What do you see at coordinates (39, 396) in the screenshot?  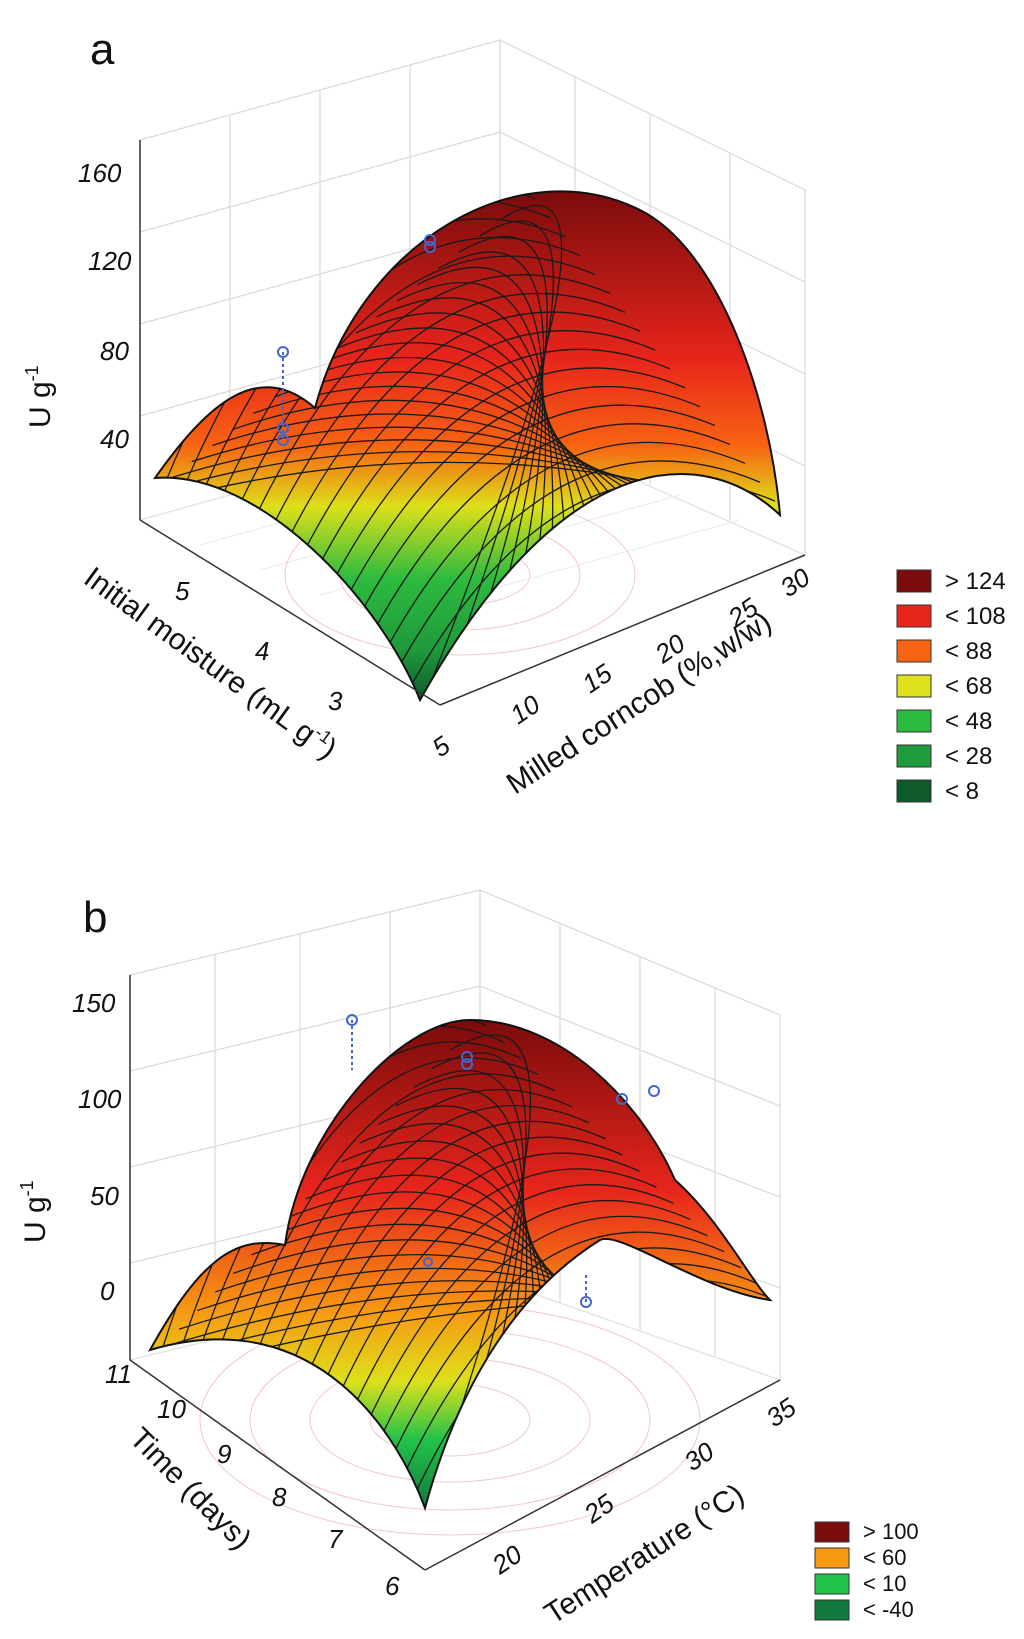 I see `panel-a-z-label: U g-1` at bounding box center [39, 396].